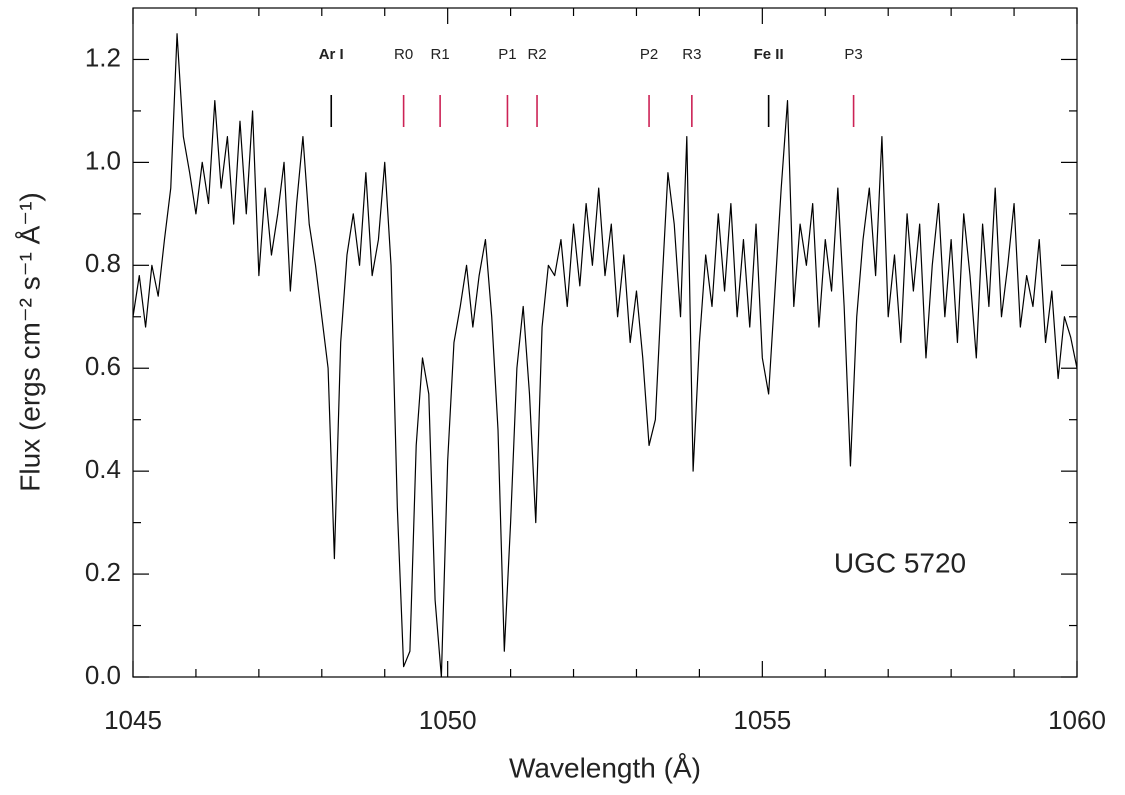 The image size is (1125, 795). What do you see at coordinates (900, 562) in the screenshot?
I see `object-label: UGC 5720` at bounding box center [900, 562].